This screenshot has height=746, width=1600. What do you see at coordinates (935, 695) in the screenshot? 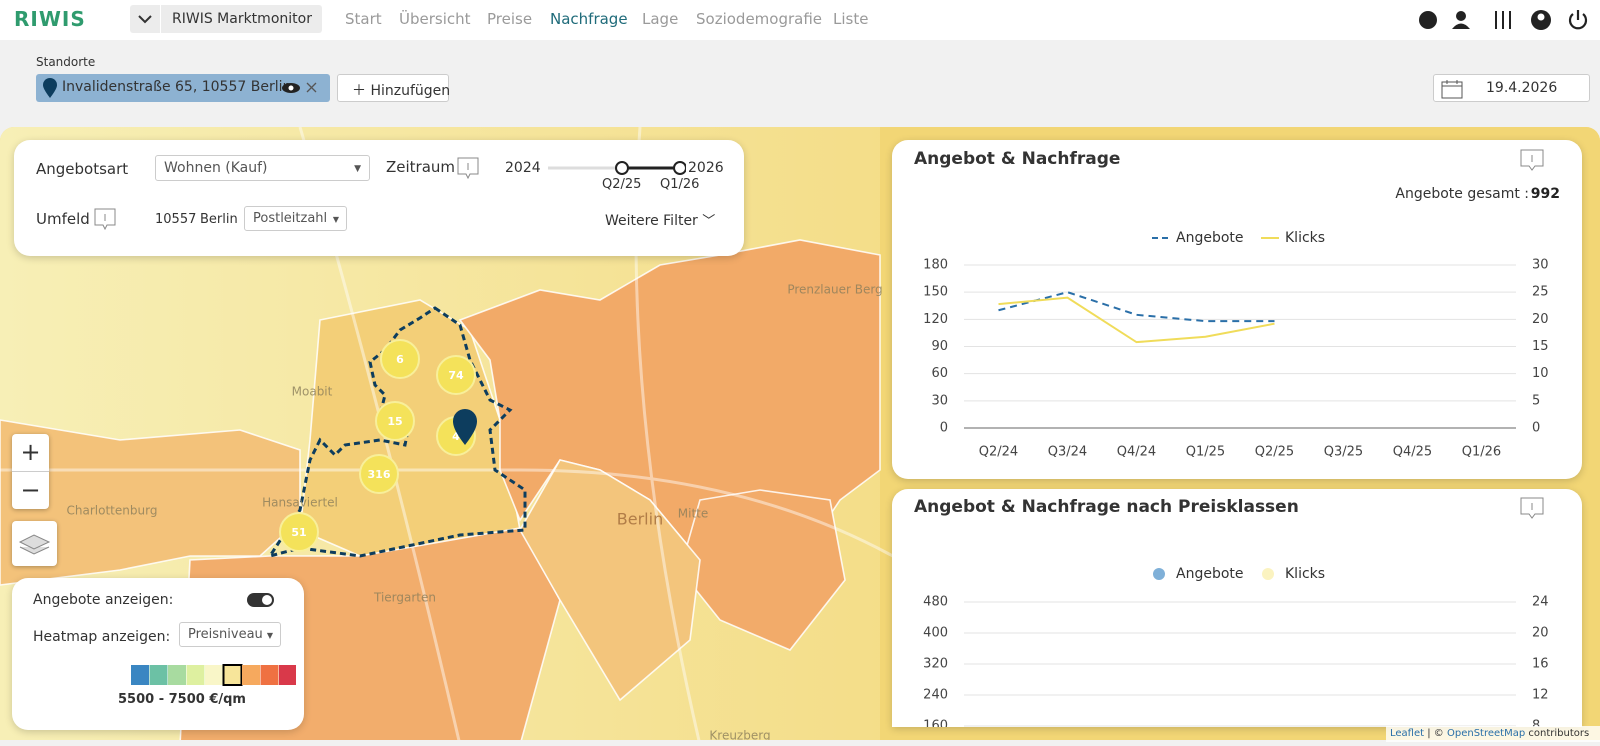
I see `y-tick-label: 240` at bounding box center [935, 695].